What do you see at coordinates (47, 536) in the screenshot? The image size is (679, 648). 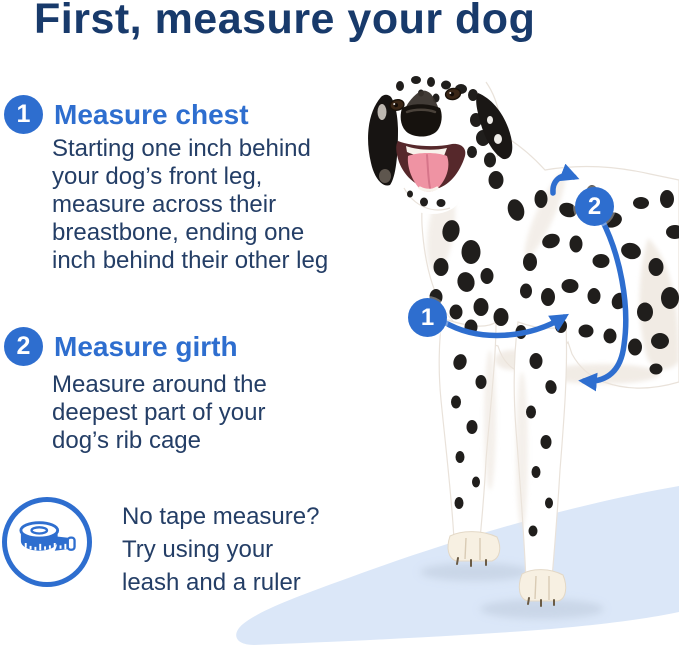 I see `tape-measure-glyph` at bounding box center [47, 536].